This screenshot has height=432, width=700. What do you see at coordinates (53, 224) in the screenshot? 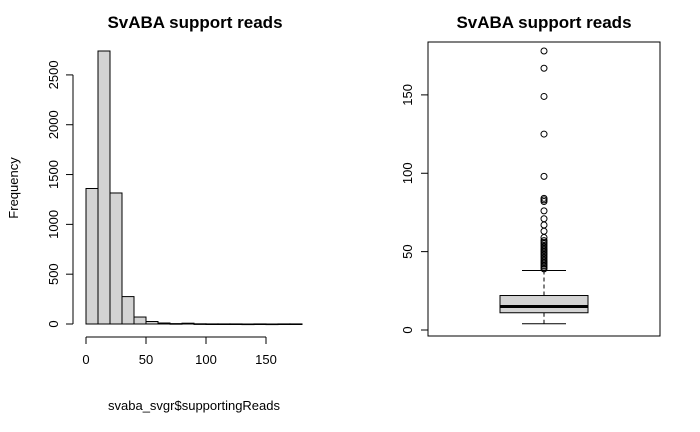
I see `histogram-y-tick-label: 1000` at bounding box center [53, 224].